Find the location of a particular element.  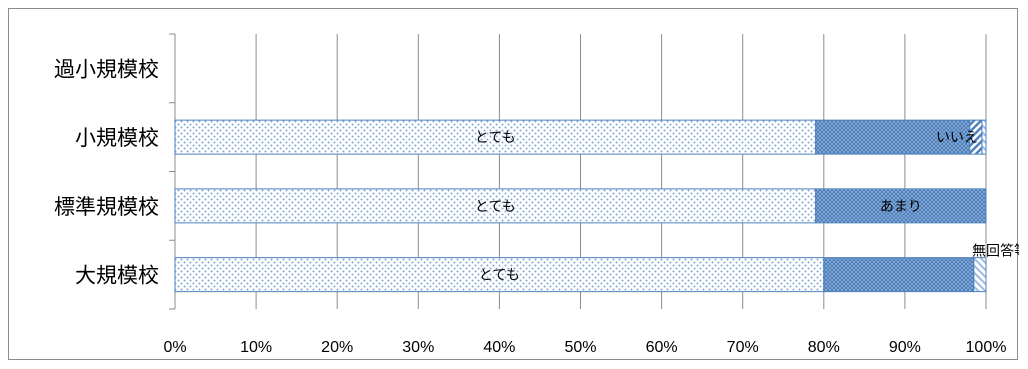

x-tick-label: 30% is located at coordinates (418, 347).